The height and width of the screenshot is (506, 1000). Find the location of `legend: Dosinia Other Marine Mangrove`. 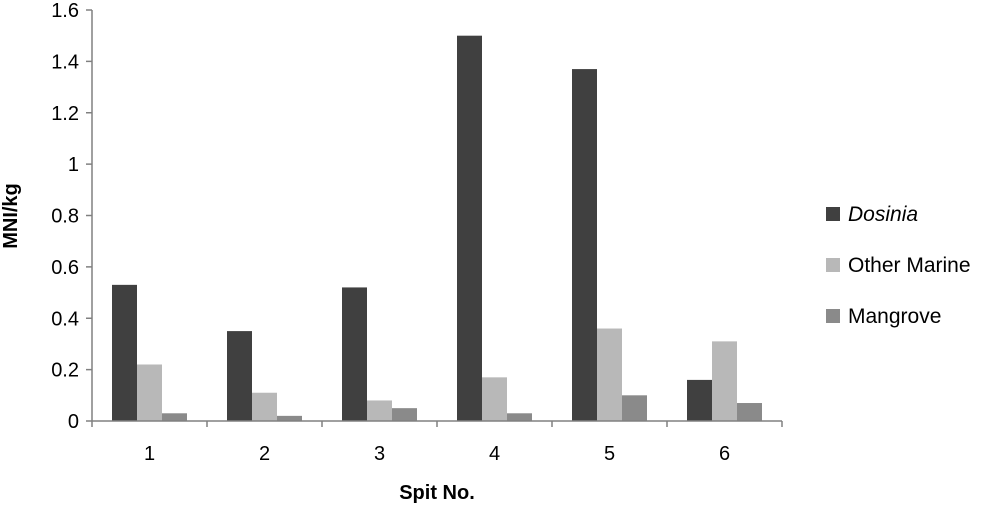

legend: Dosinia Other Marine Mangrove is located at coordinates (898, 265).